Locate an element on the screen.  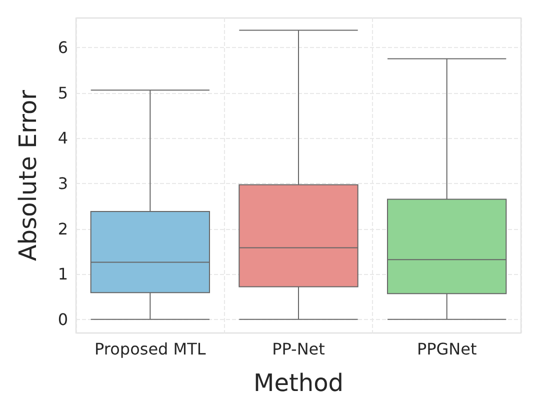
y-tick-label: 6 is located at coordinates (63, 47).